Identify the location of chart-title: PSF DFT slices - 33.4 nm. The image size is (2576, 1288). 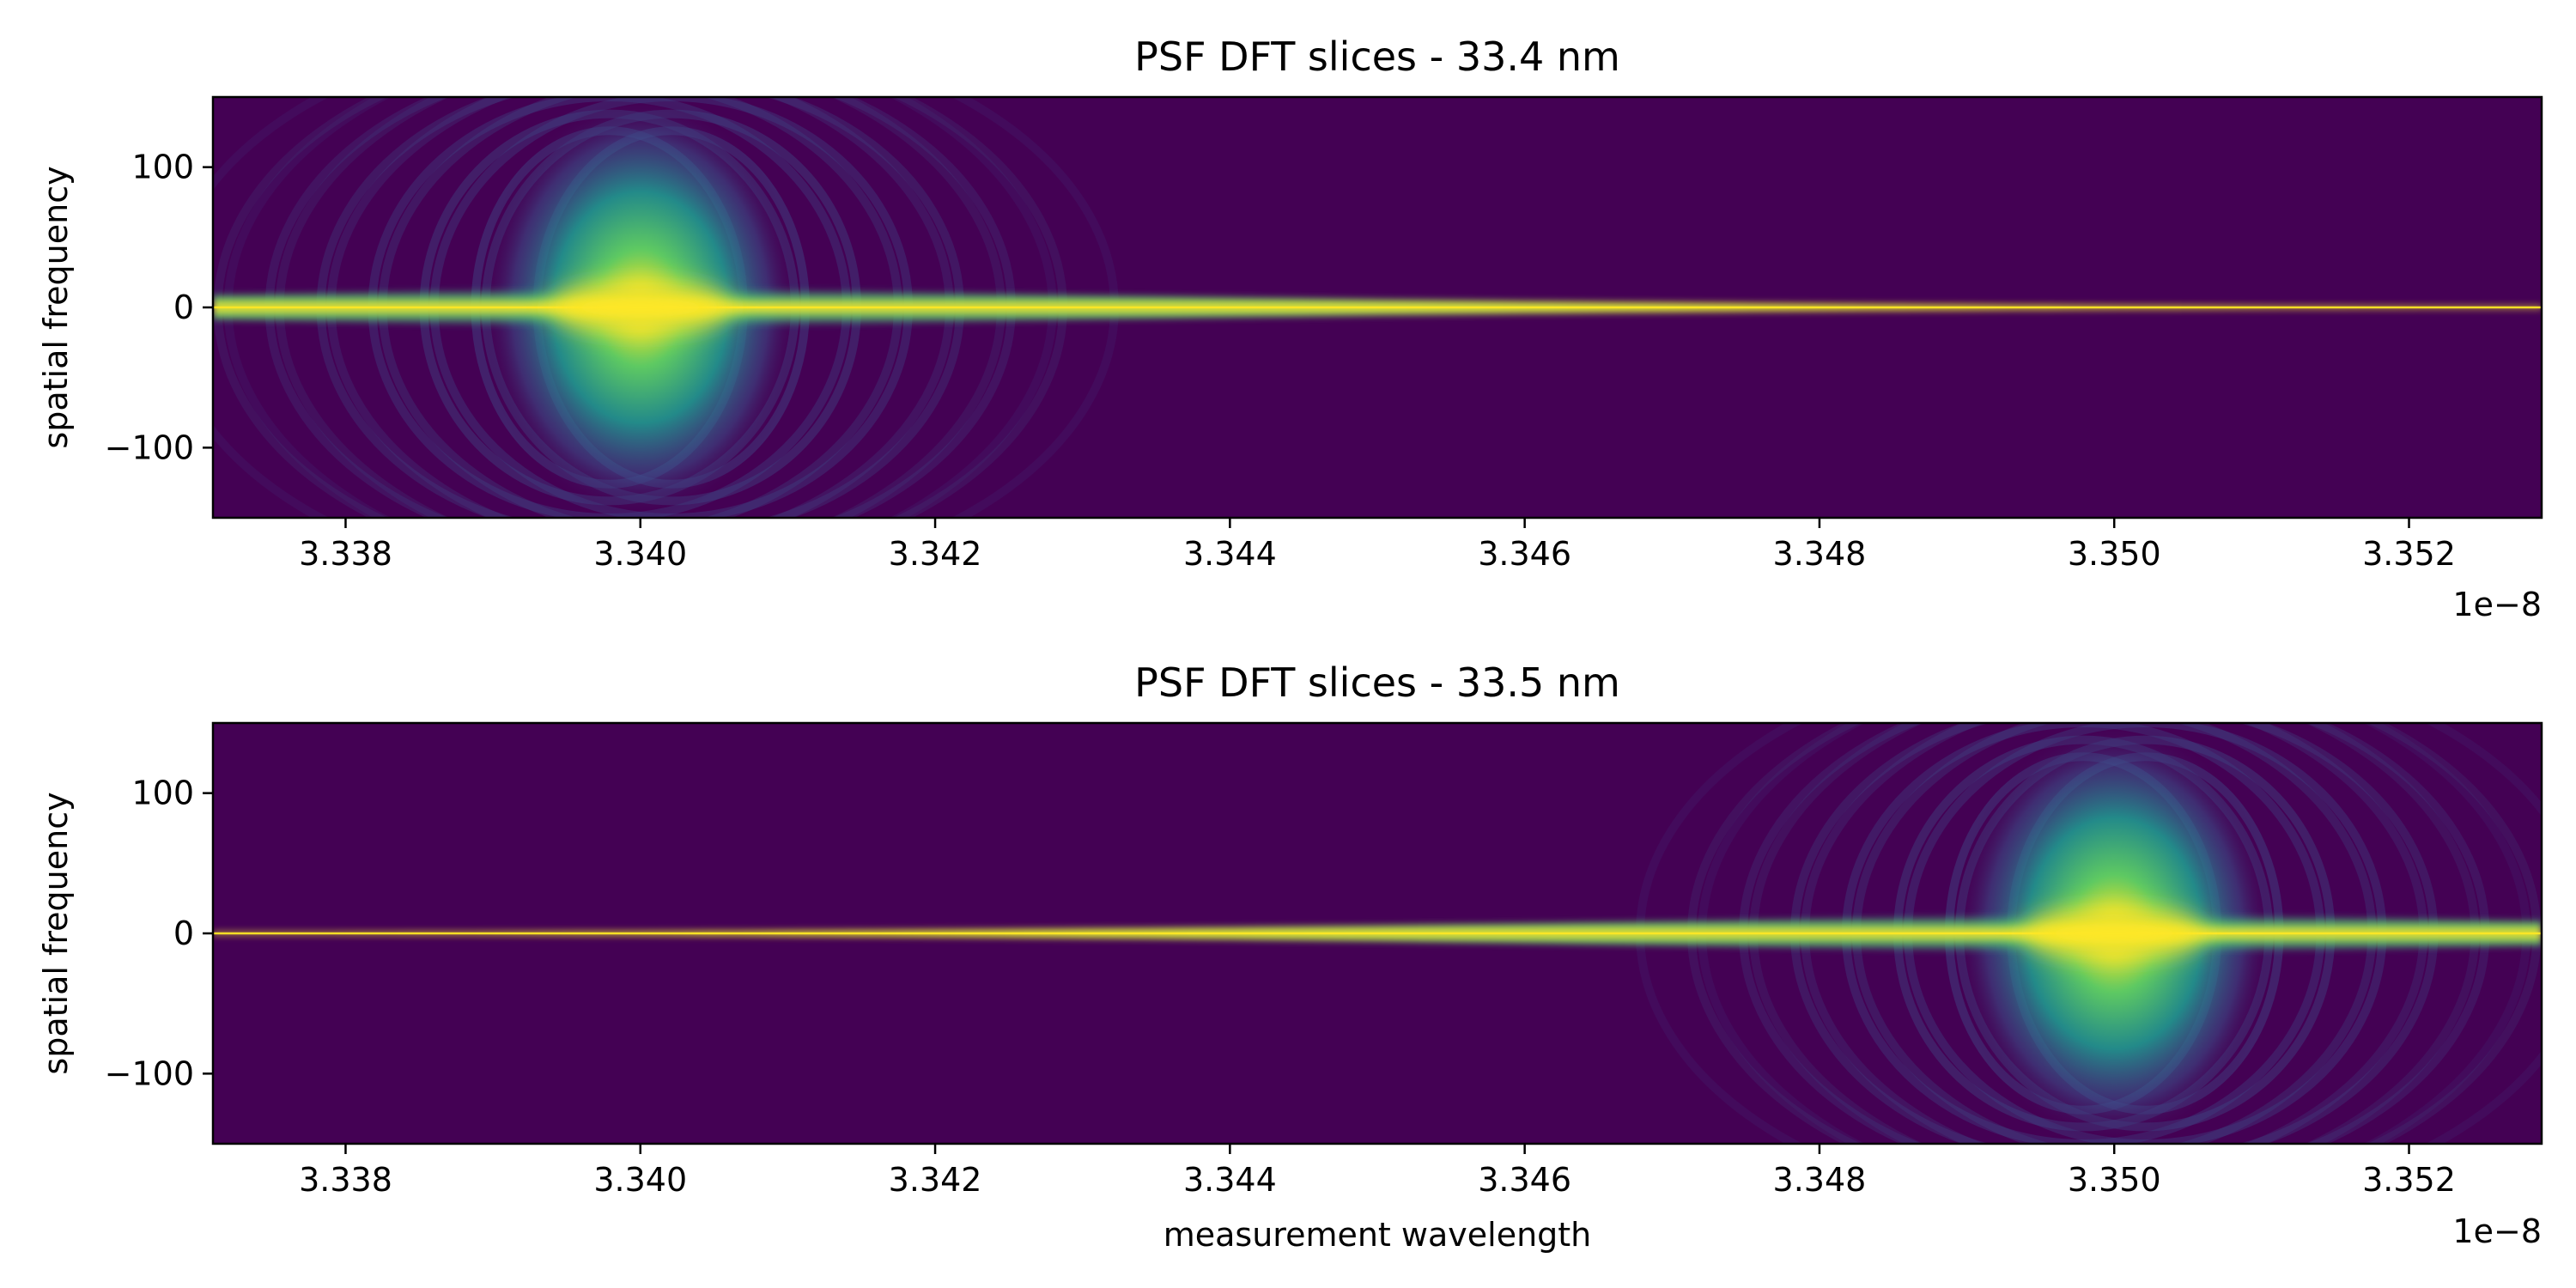
(1377, 56).